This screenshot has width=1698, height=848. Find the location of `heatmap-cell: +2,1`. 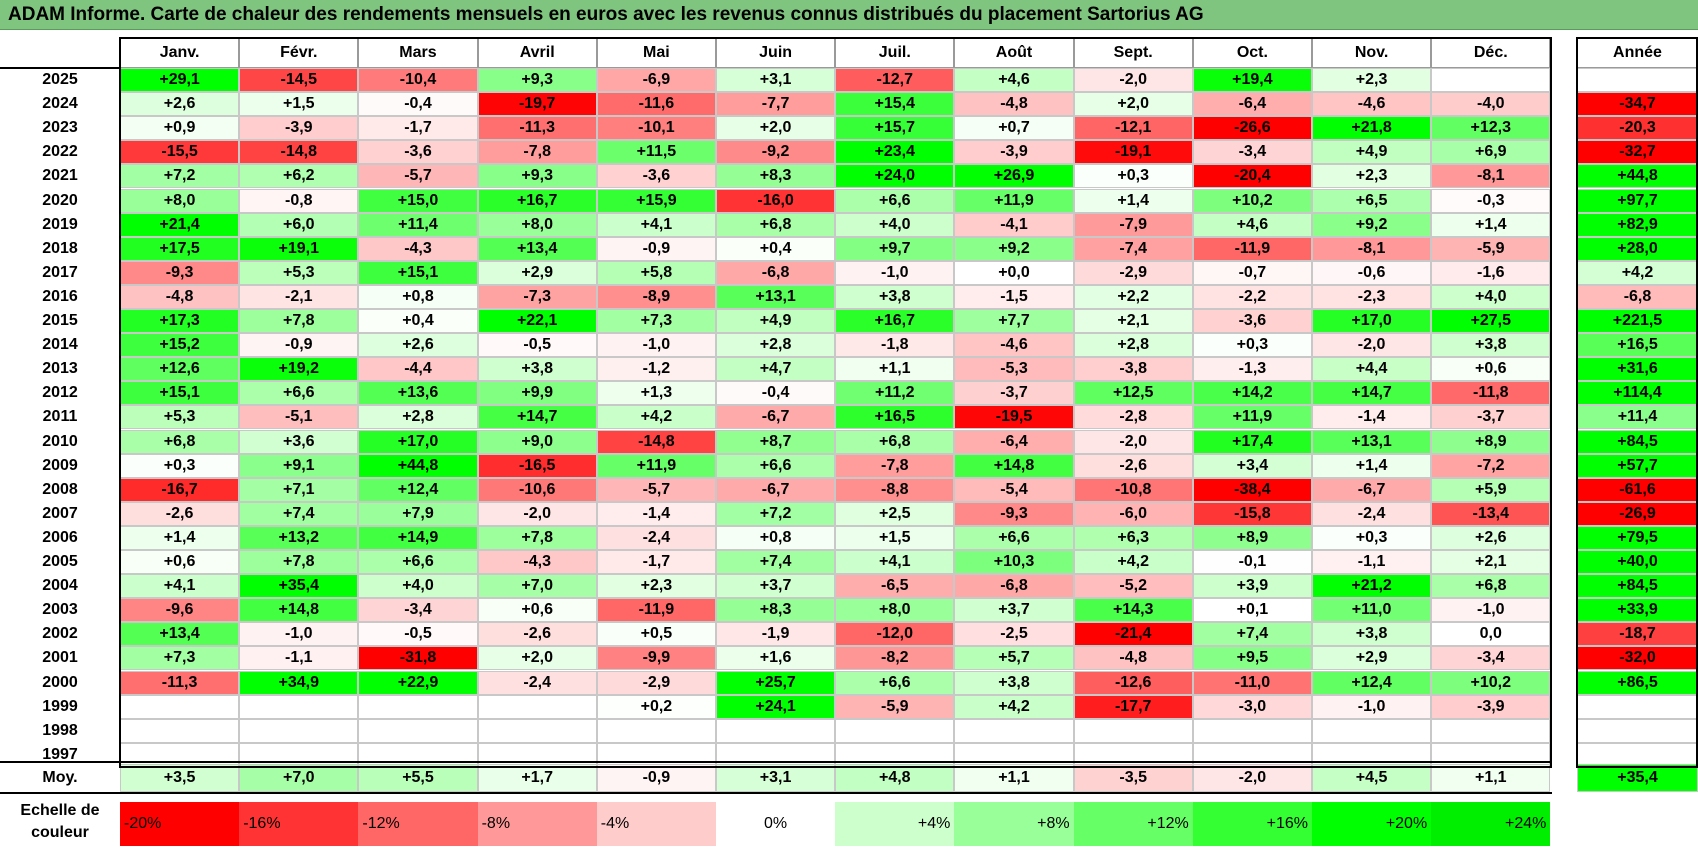

heatmap-cell: +2,1 is located at coordinates (1133, 321).